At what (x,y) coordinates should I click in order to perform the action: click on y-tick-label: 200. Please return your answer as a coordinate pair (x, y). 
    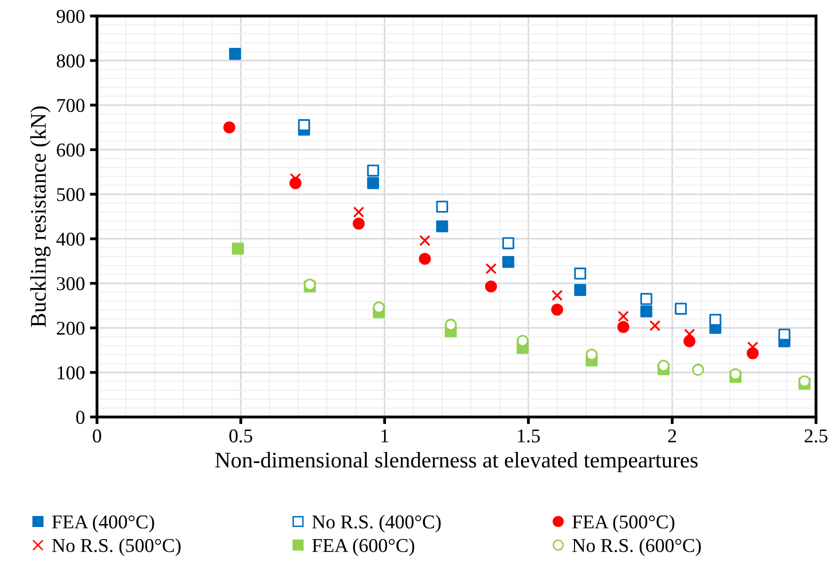
    Looking at the image, I should click on (70, 328).